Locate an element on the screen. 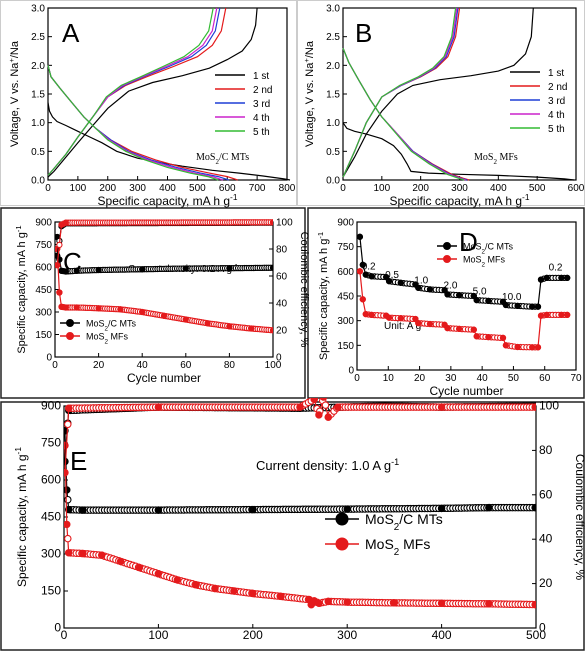 This screenshot has width=586, height=656. rate-label: 0.5 is located at coordinates (392, 275).